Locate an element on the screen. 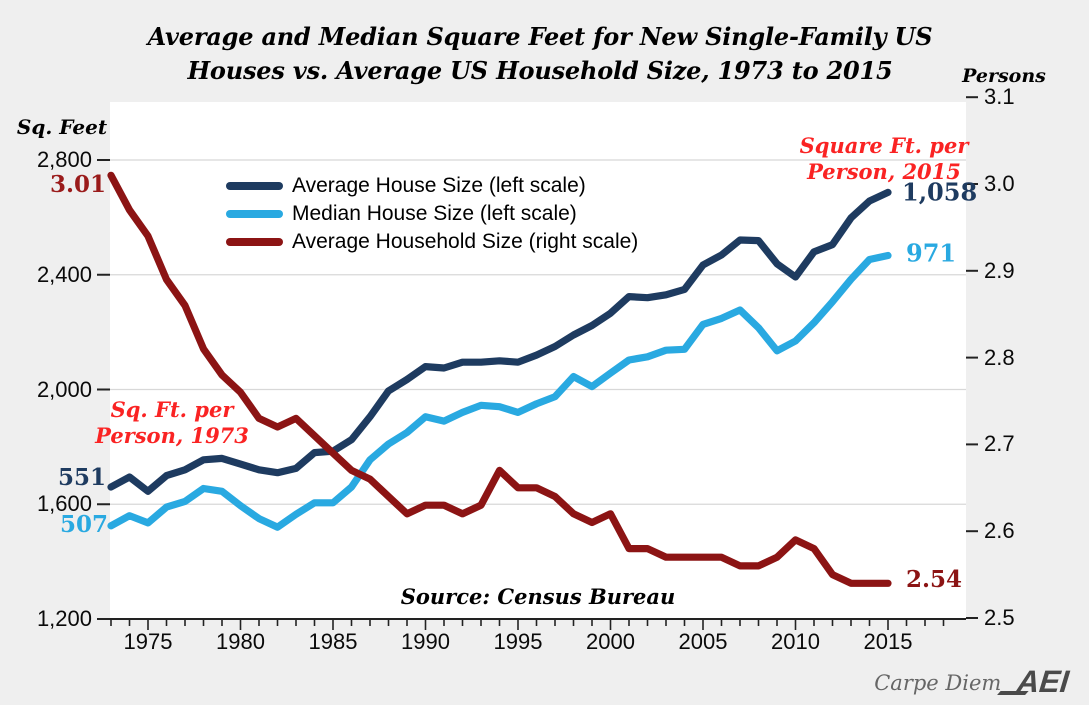 The height and width of the screenshot is (705, 1089). source-note: Source: Census Bureau is located at coordinates (538, 596).